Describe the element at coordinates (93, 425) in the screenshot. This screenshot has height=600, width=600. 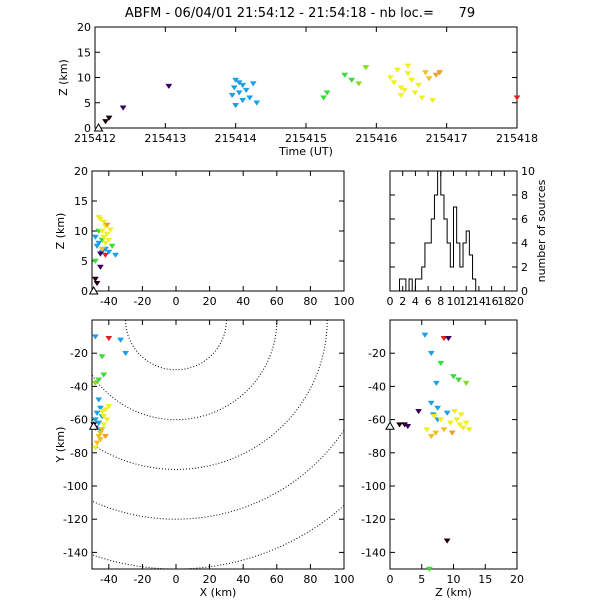
I see `station-marker` at that location.